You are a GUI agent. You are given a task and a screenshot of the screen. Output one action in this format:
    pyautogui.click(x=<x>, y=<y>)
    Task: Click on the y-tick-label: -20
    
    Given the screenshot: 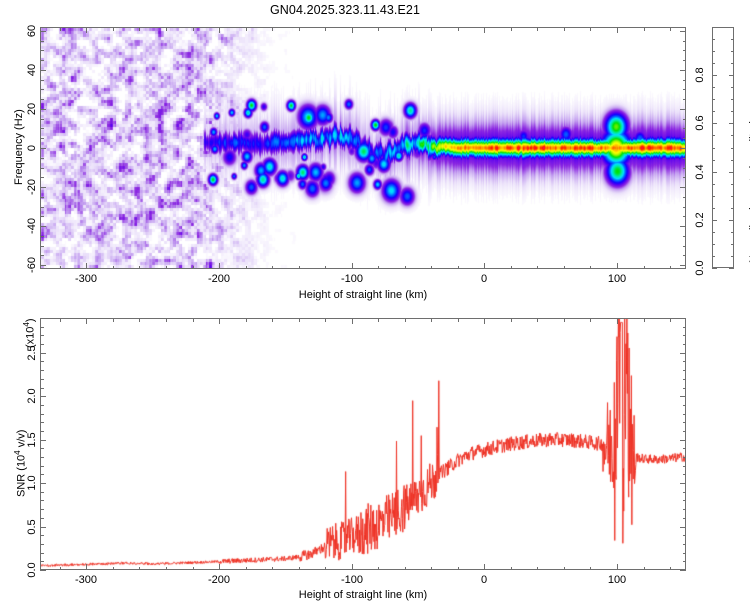 What is the action you would take?
    pyautogui.click(x=32, y=187)
    